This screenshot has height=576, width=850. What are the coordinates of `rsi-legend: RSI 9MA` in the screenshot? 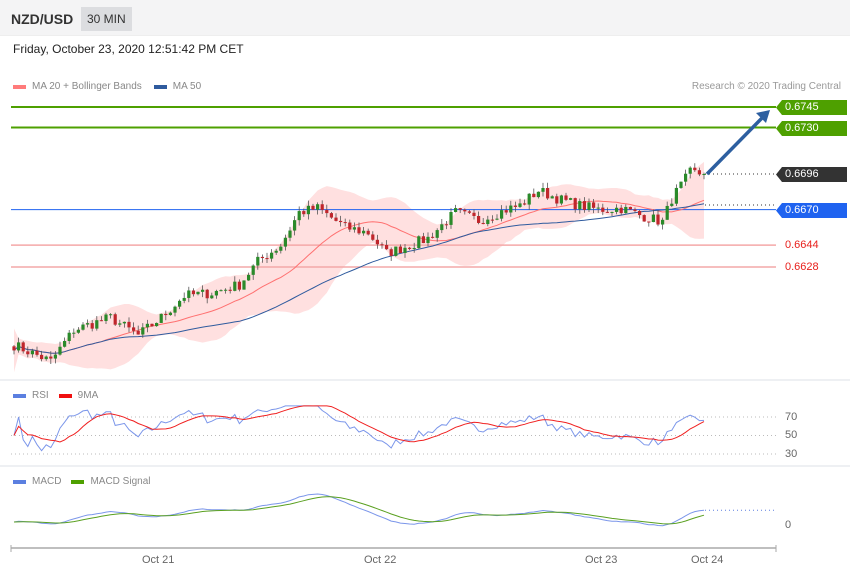 It's located at (55, 395).